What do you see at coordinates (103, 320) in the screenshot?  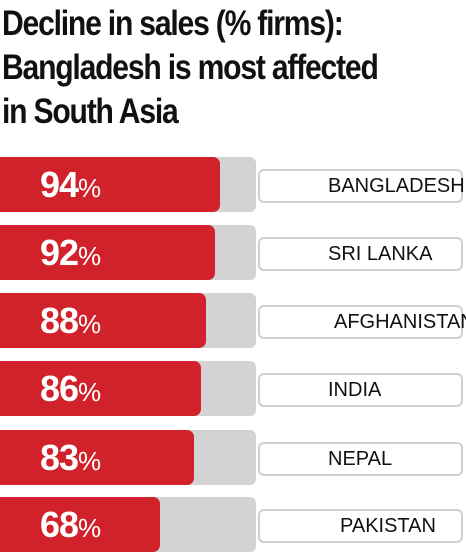 I see `bar-afghanistan` at bounding box center [103, 320].